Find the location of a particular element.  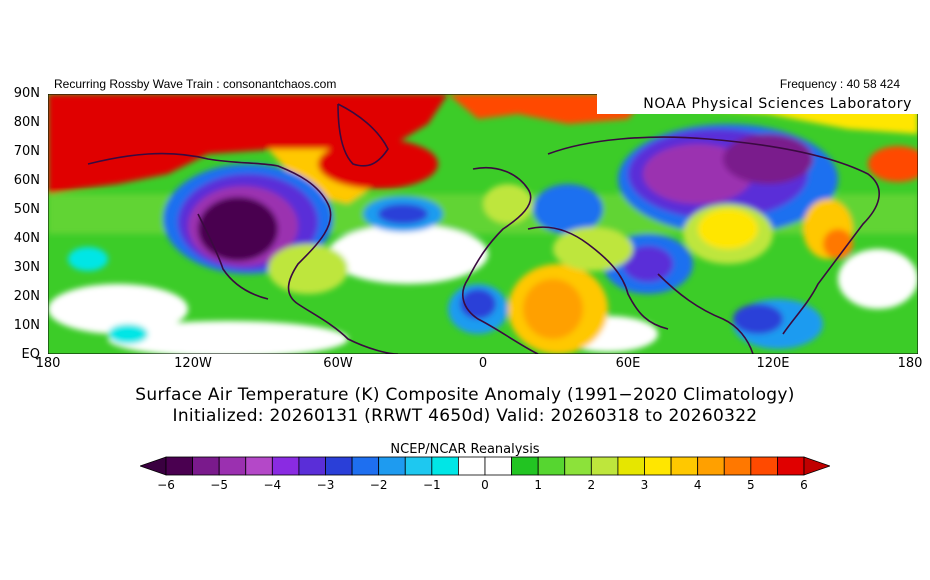

colorbar-tick-label: 6 is located at coordinates (804, 485).